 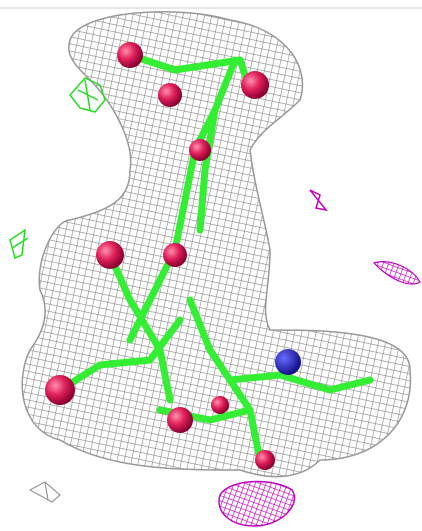 What do you see at coordinates (288, 362) in the screenshot?
I see `nitrogen-atom` at bounding box center [288, 362].